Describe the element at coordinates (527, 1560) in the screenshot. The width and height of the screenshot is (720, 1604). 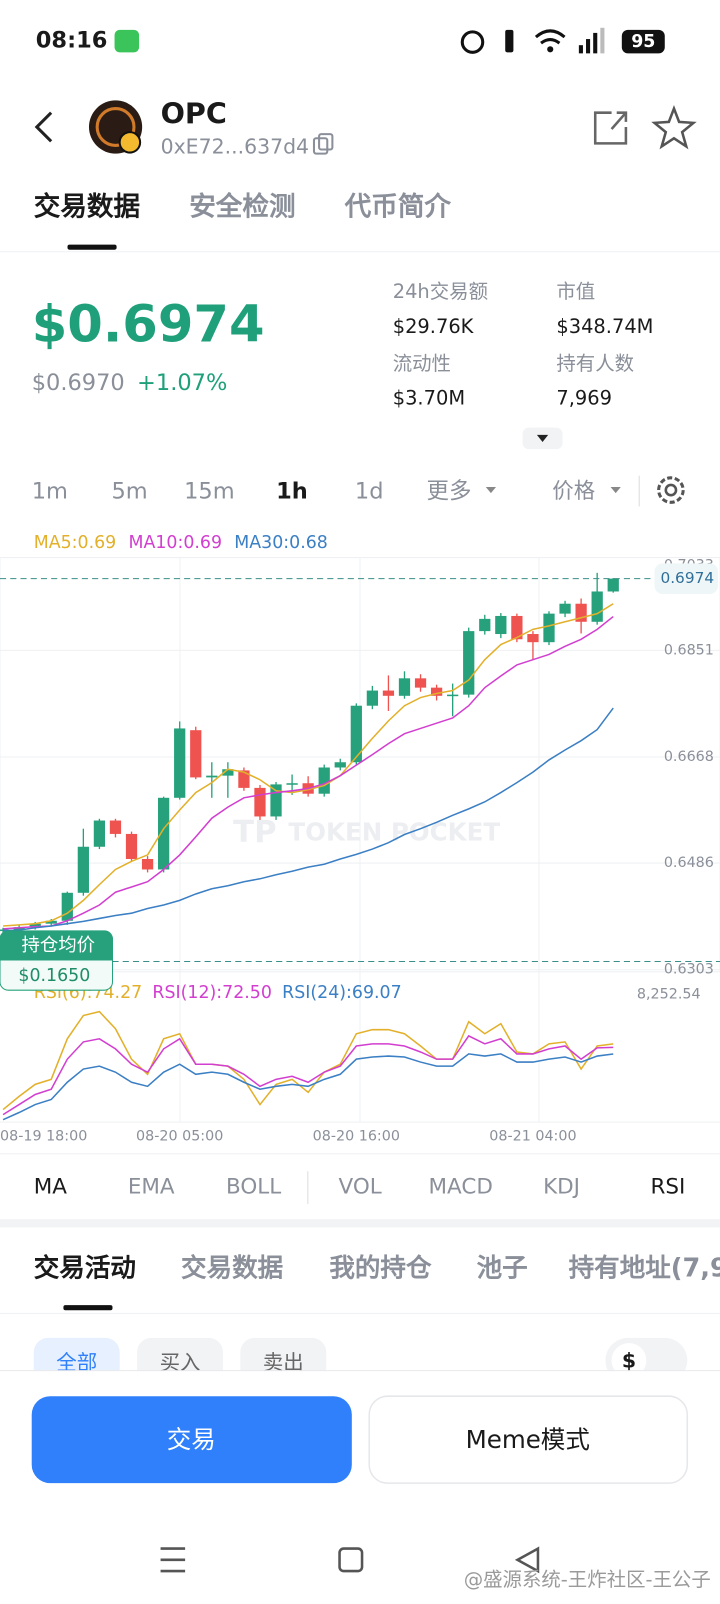
I see `nav-back` at that location.